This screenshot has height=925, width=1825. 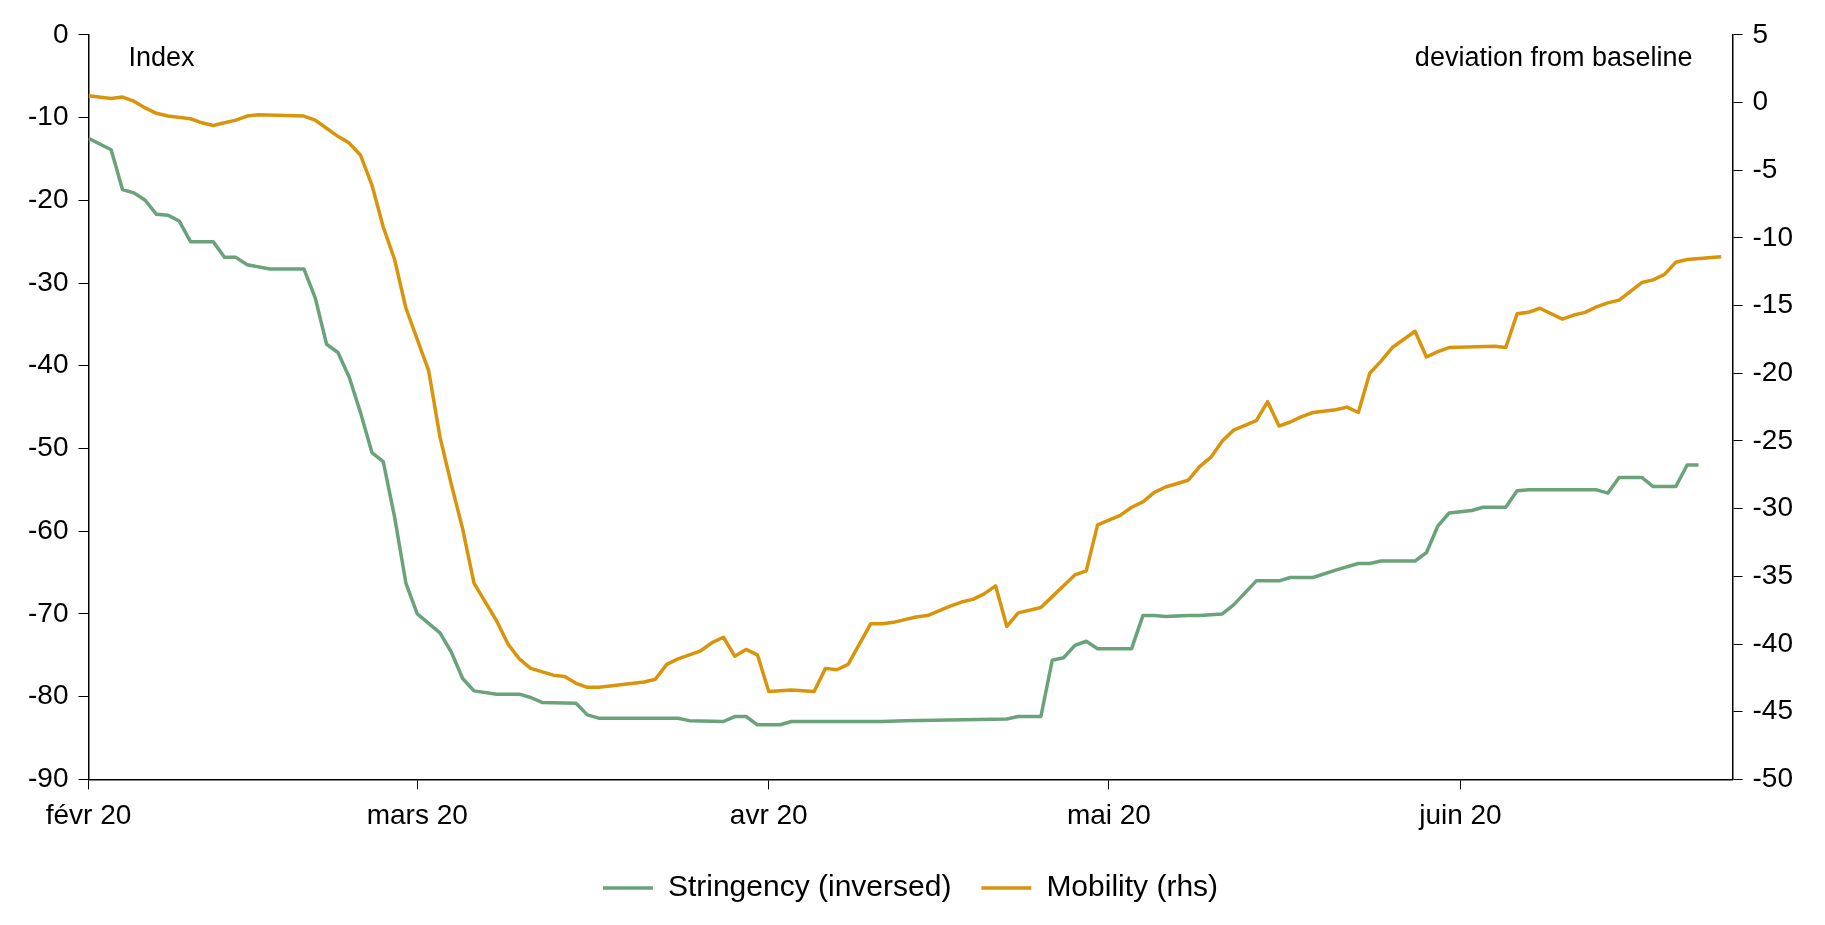 I want to click on y2-tick-label: -35, so click(x=1772, y=575).